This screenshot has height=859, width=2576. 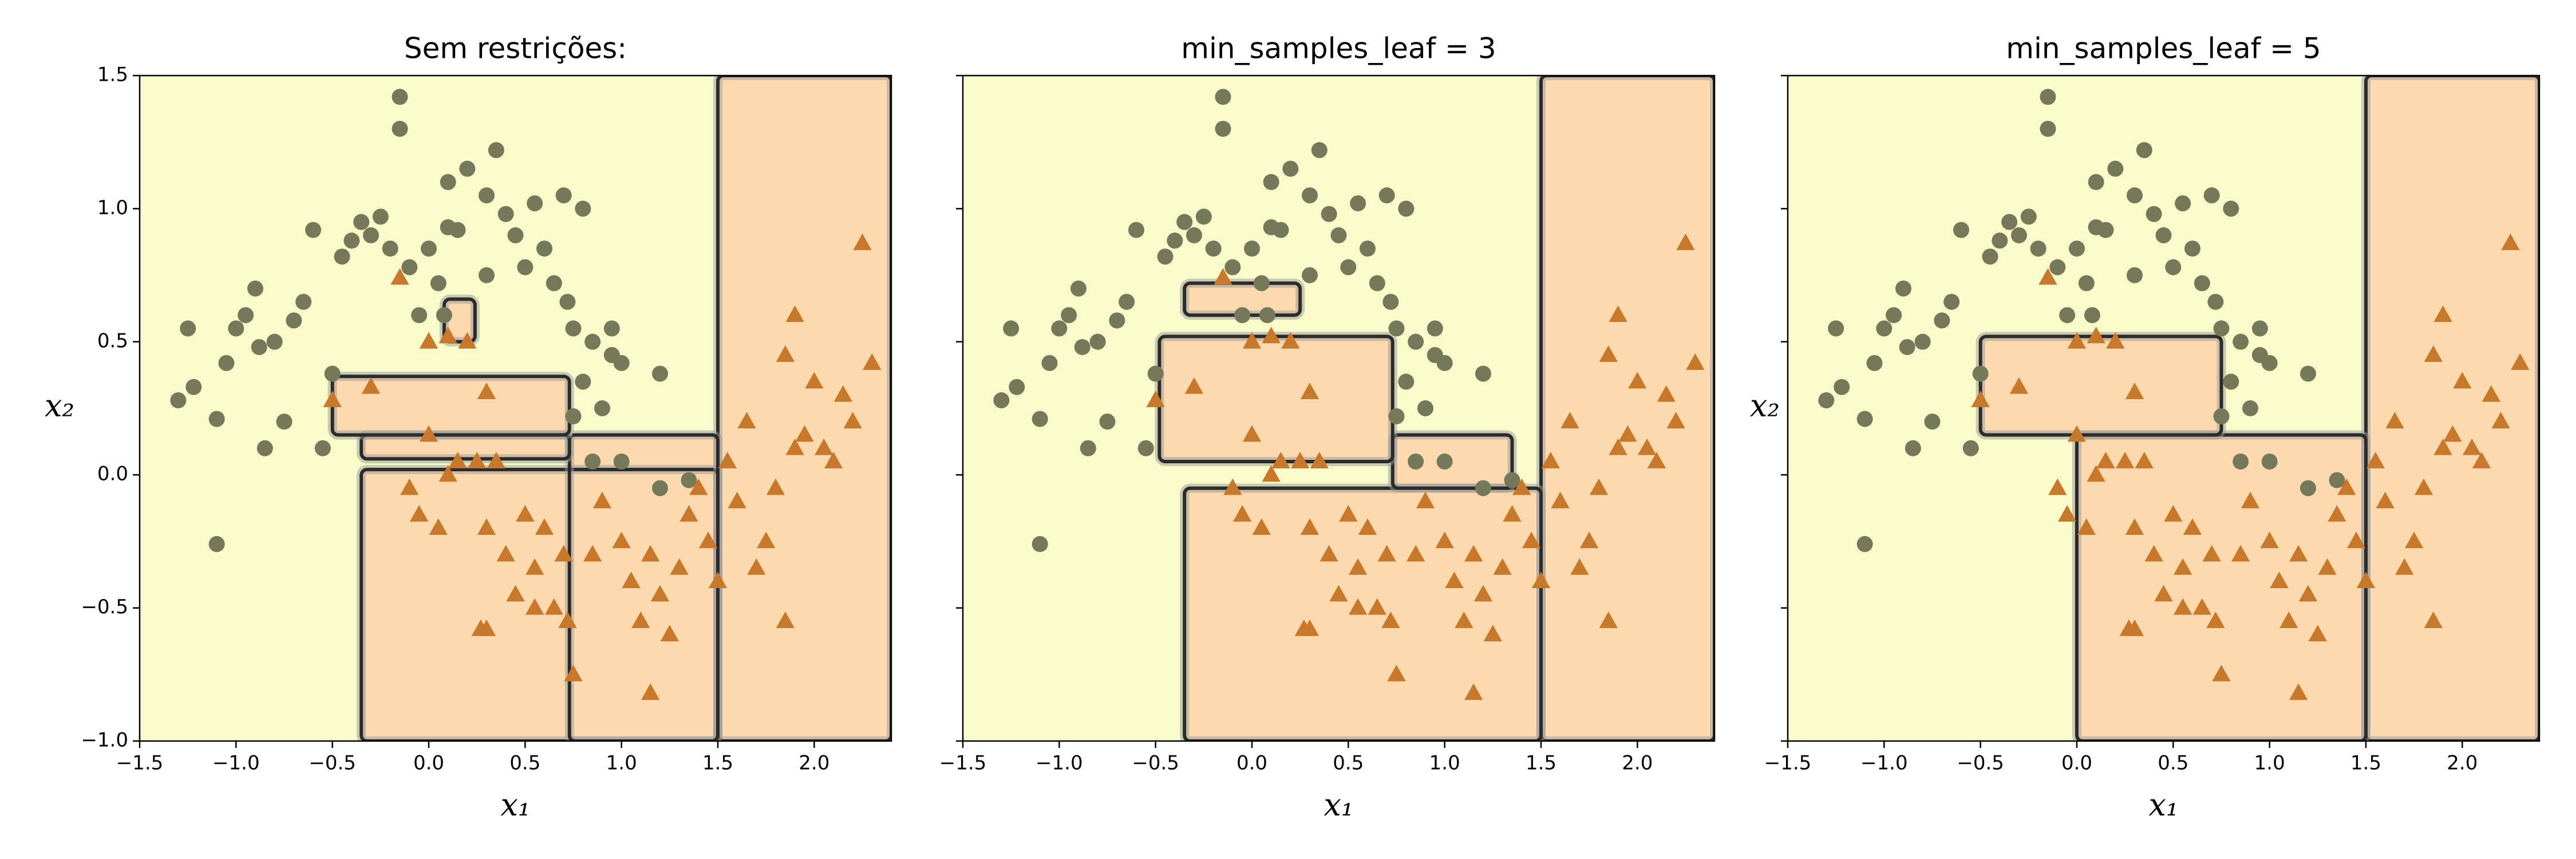 What do you see at coordinates (1276, 399) in the screenshot?
I see `region` at bounding box center [1276, 399].